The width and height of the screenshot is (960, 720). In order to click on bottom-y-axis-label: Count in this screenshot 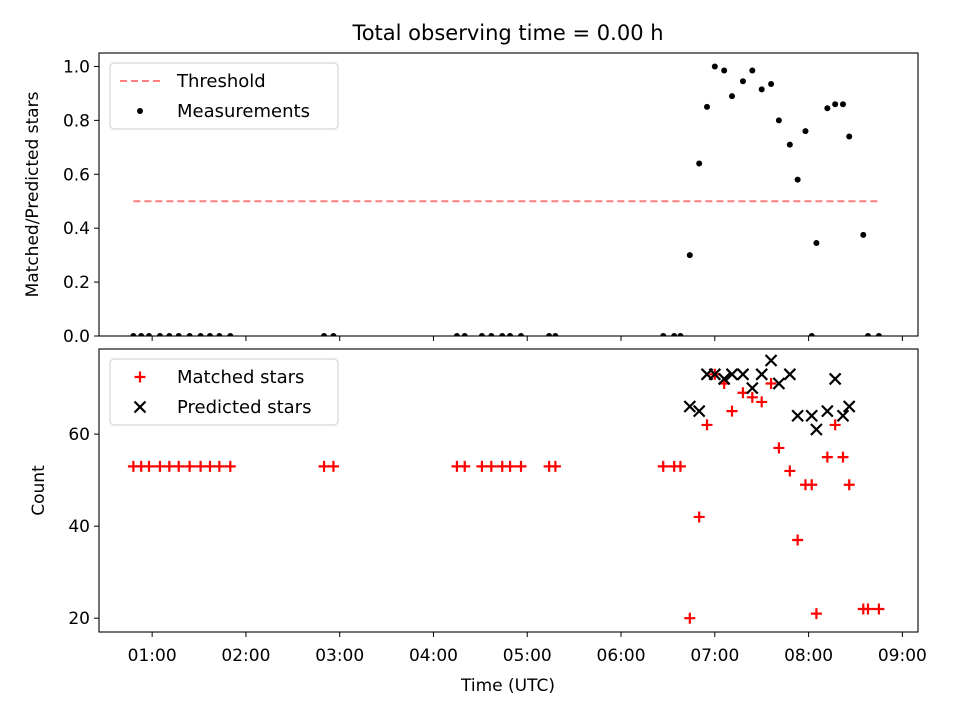, I will do `click(39, 490)`.